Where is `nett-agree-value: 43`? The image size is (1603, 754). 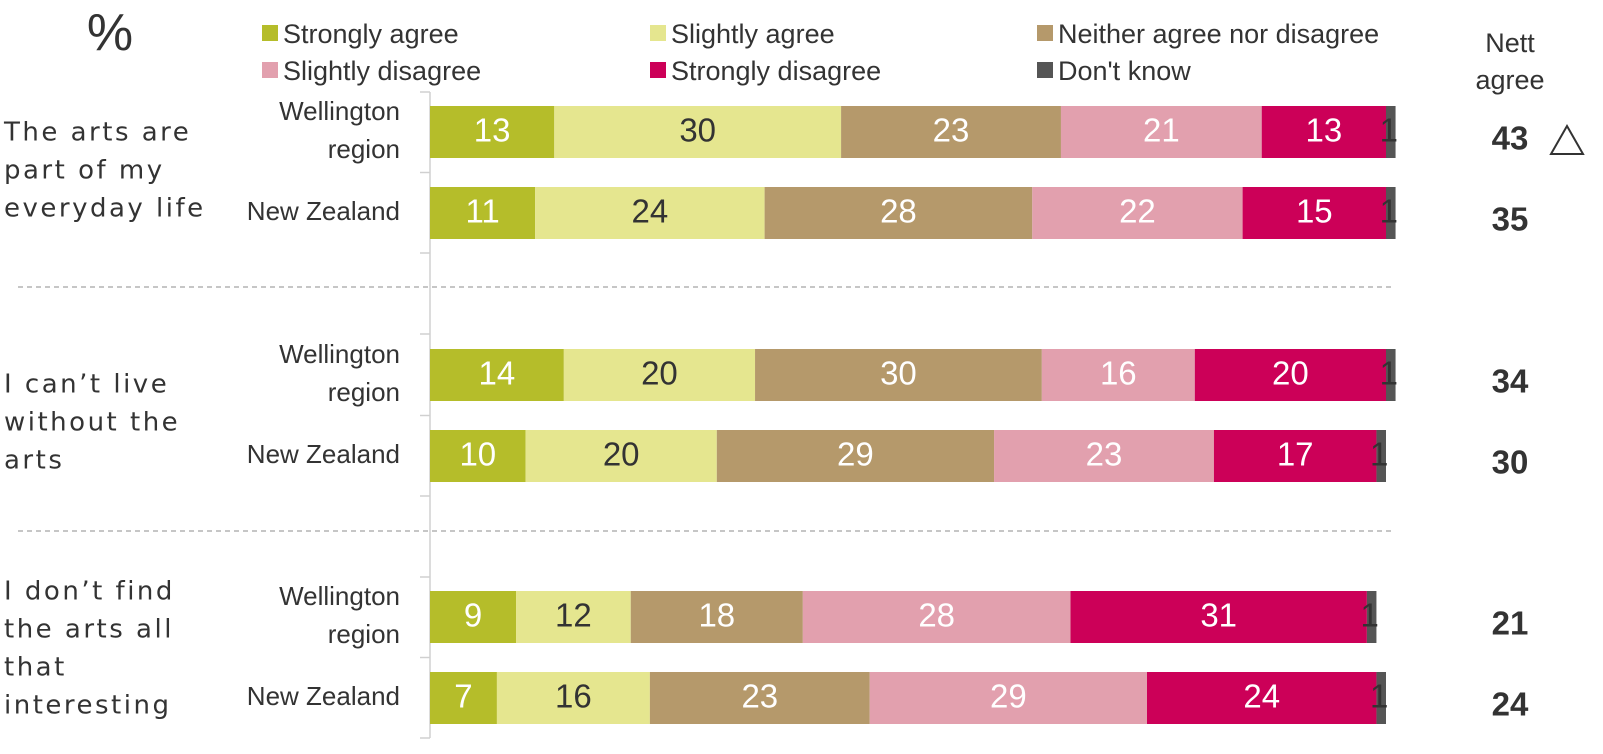
nett-agree-value: 43 is located at coordinates (1510, 138).